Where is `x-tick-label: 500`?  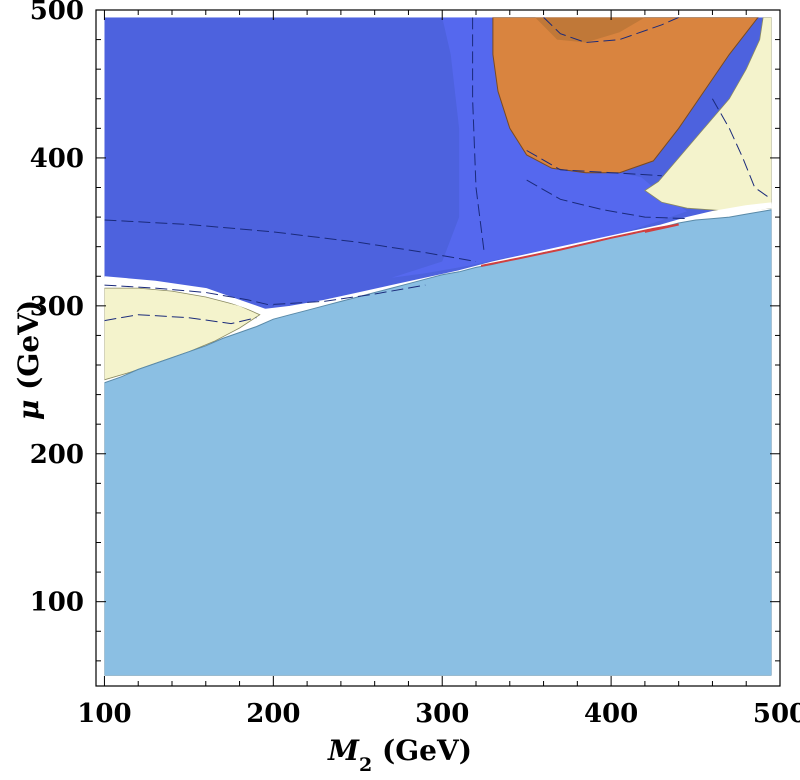 x-tick-label: 500 is located at coordinates (776, 714).